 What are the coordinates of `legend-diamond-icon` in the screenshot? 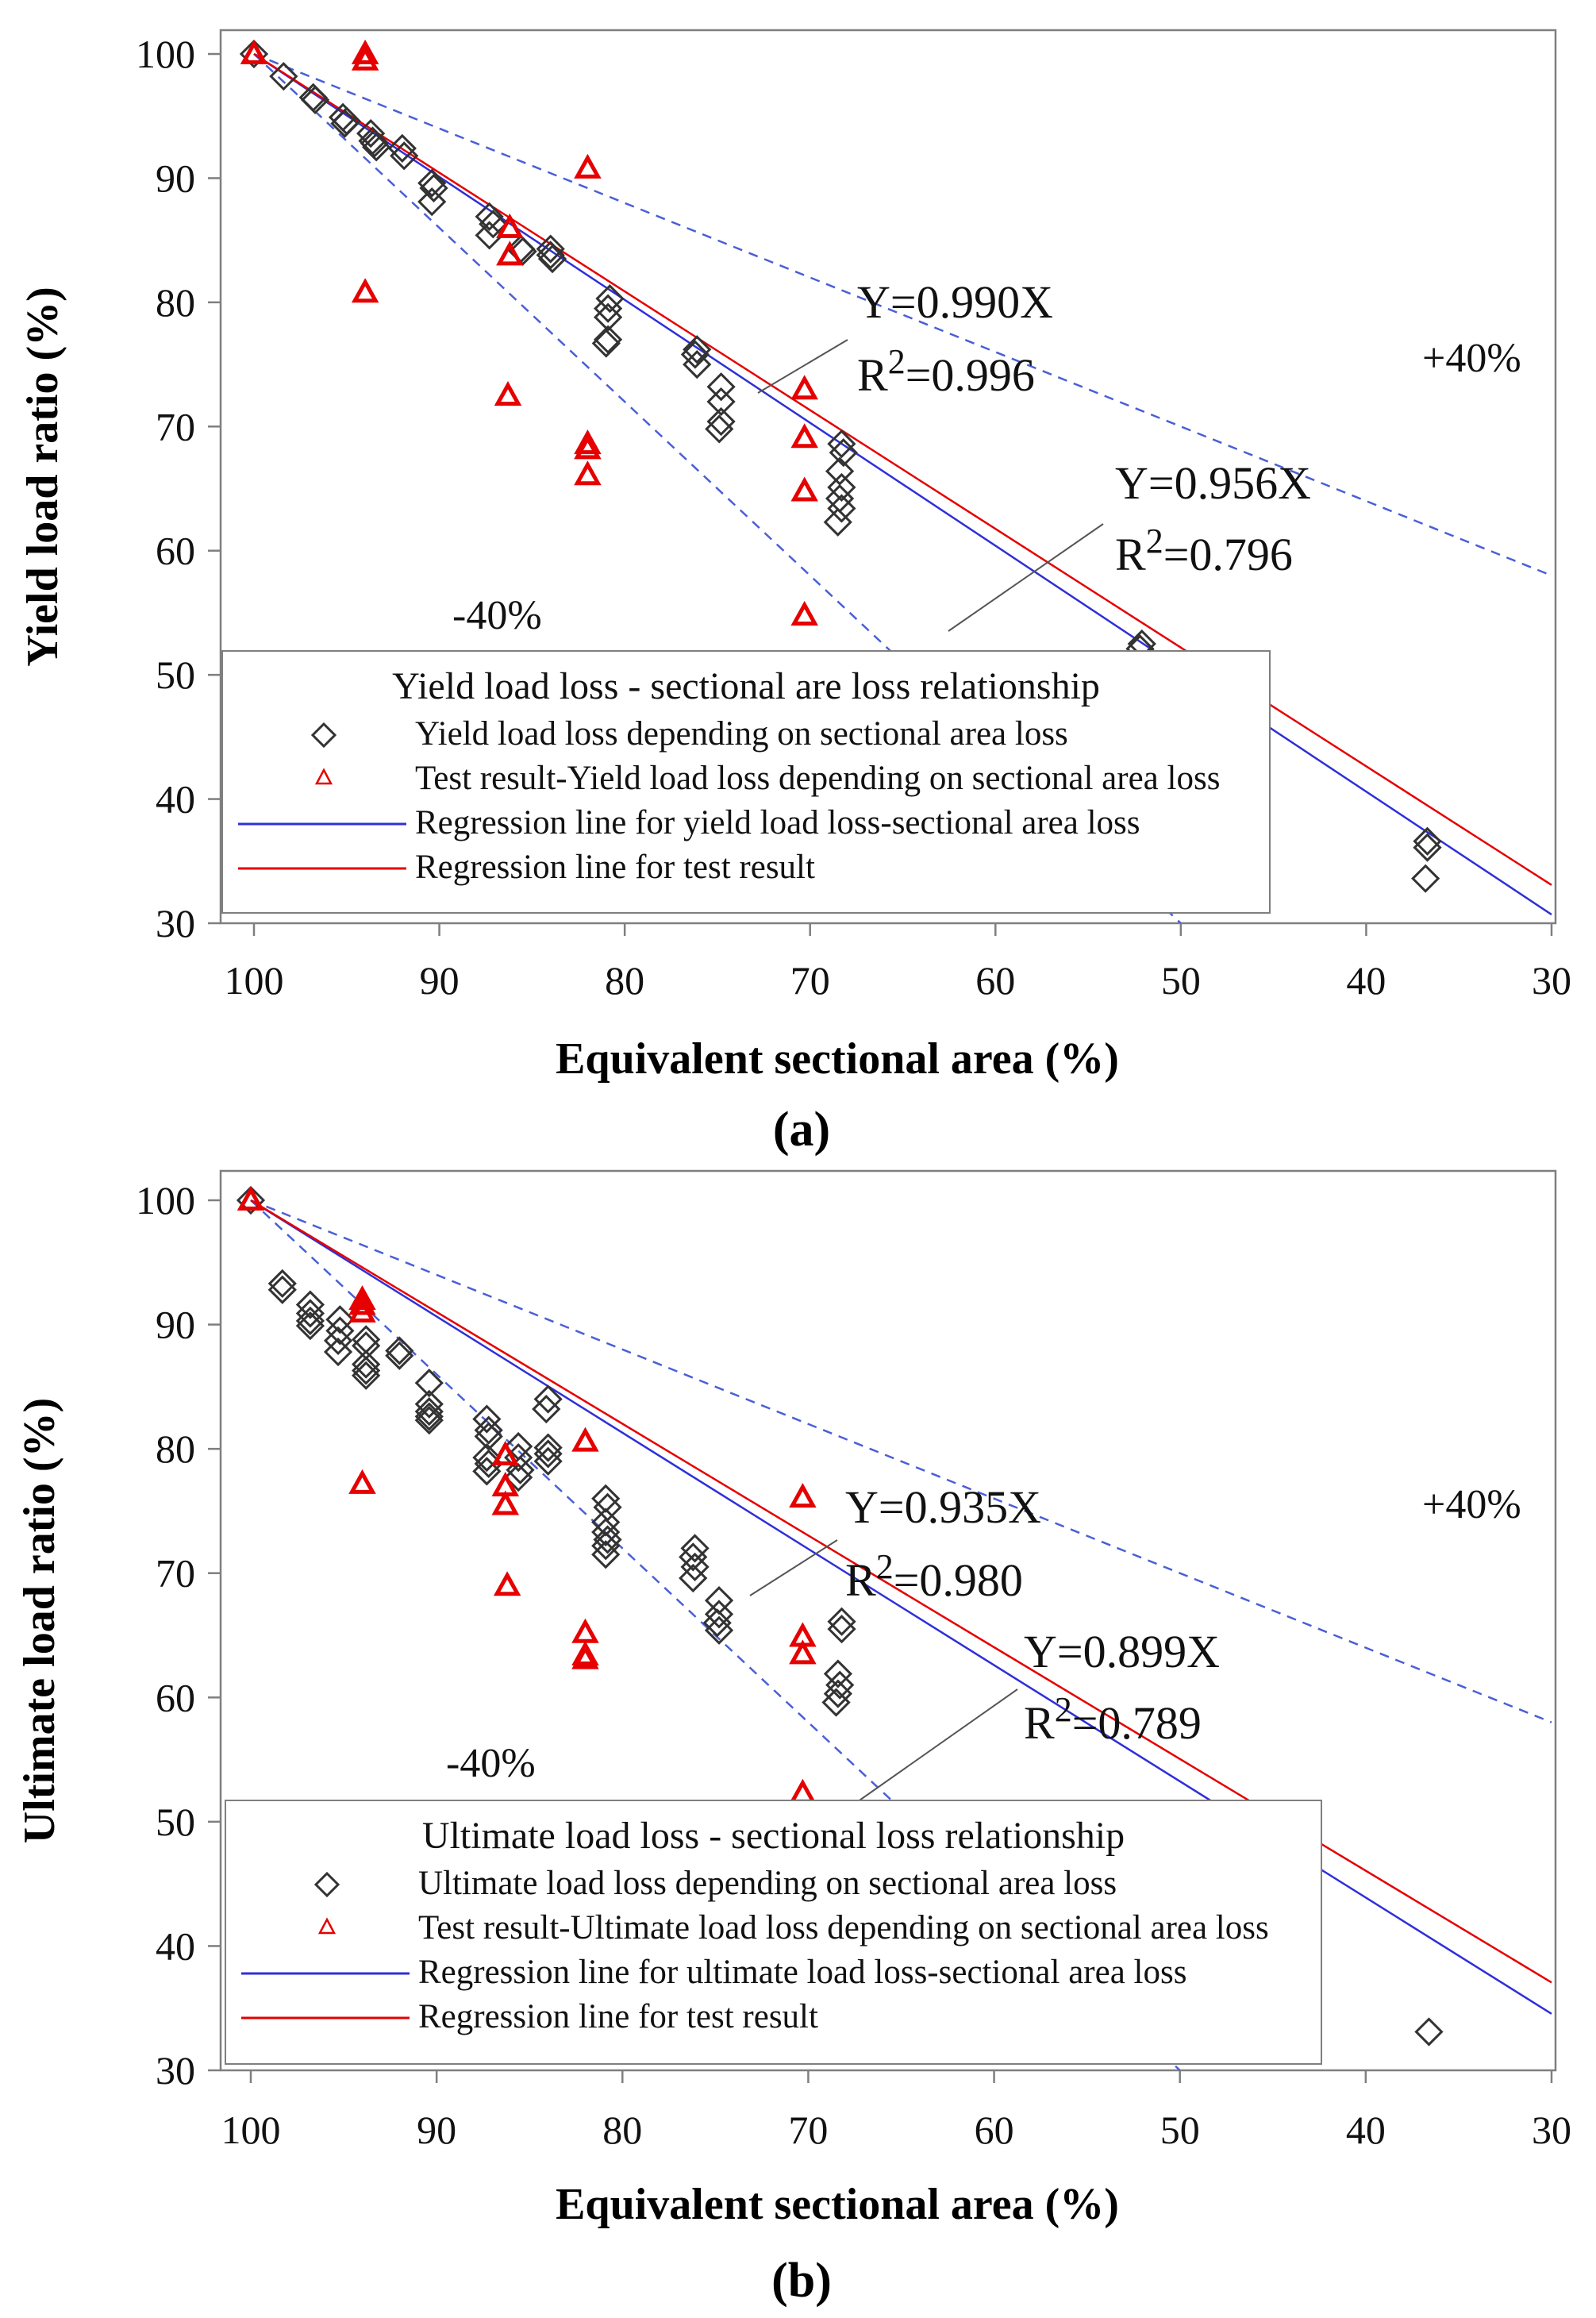 It's located at (326, 1884).